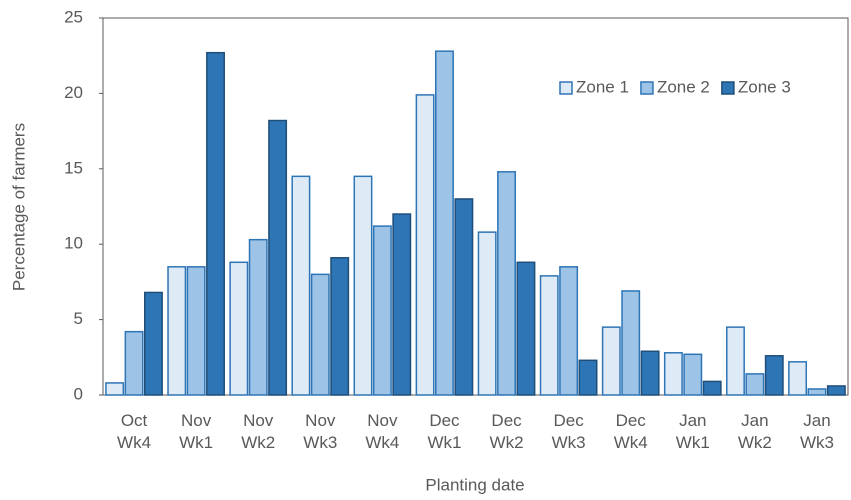 This screenshot has height=500, width=851. Describe the element at coordinates (320, 431) in the screenshot. I see `x-tick-label: Nov Wk3` at that location.